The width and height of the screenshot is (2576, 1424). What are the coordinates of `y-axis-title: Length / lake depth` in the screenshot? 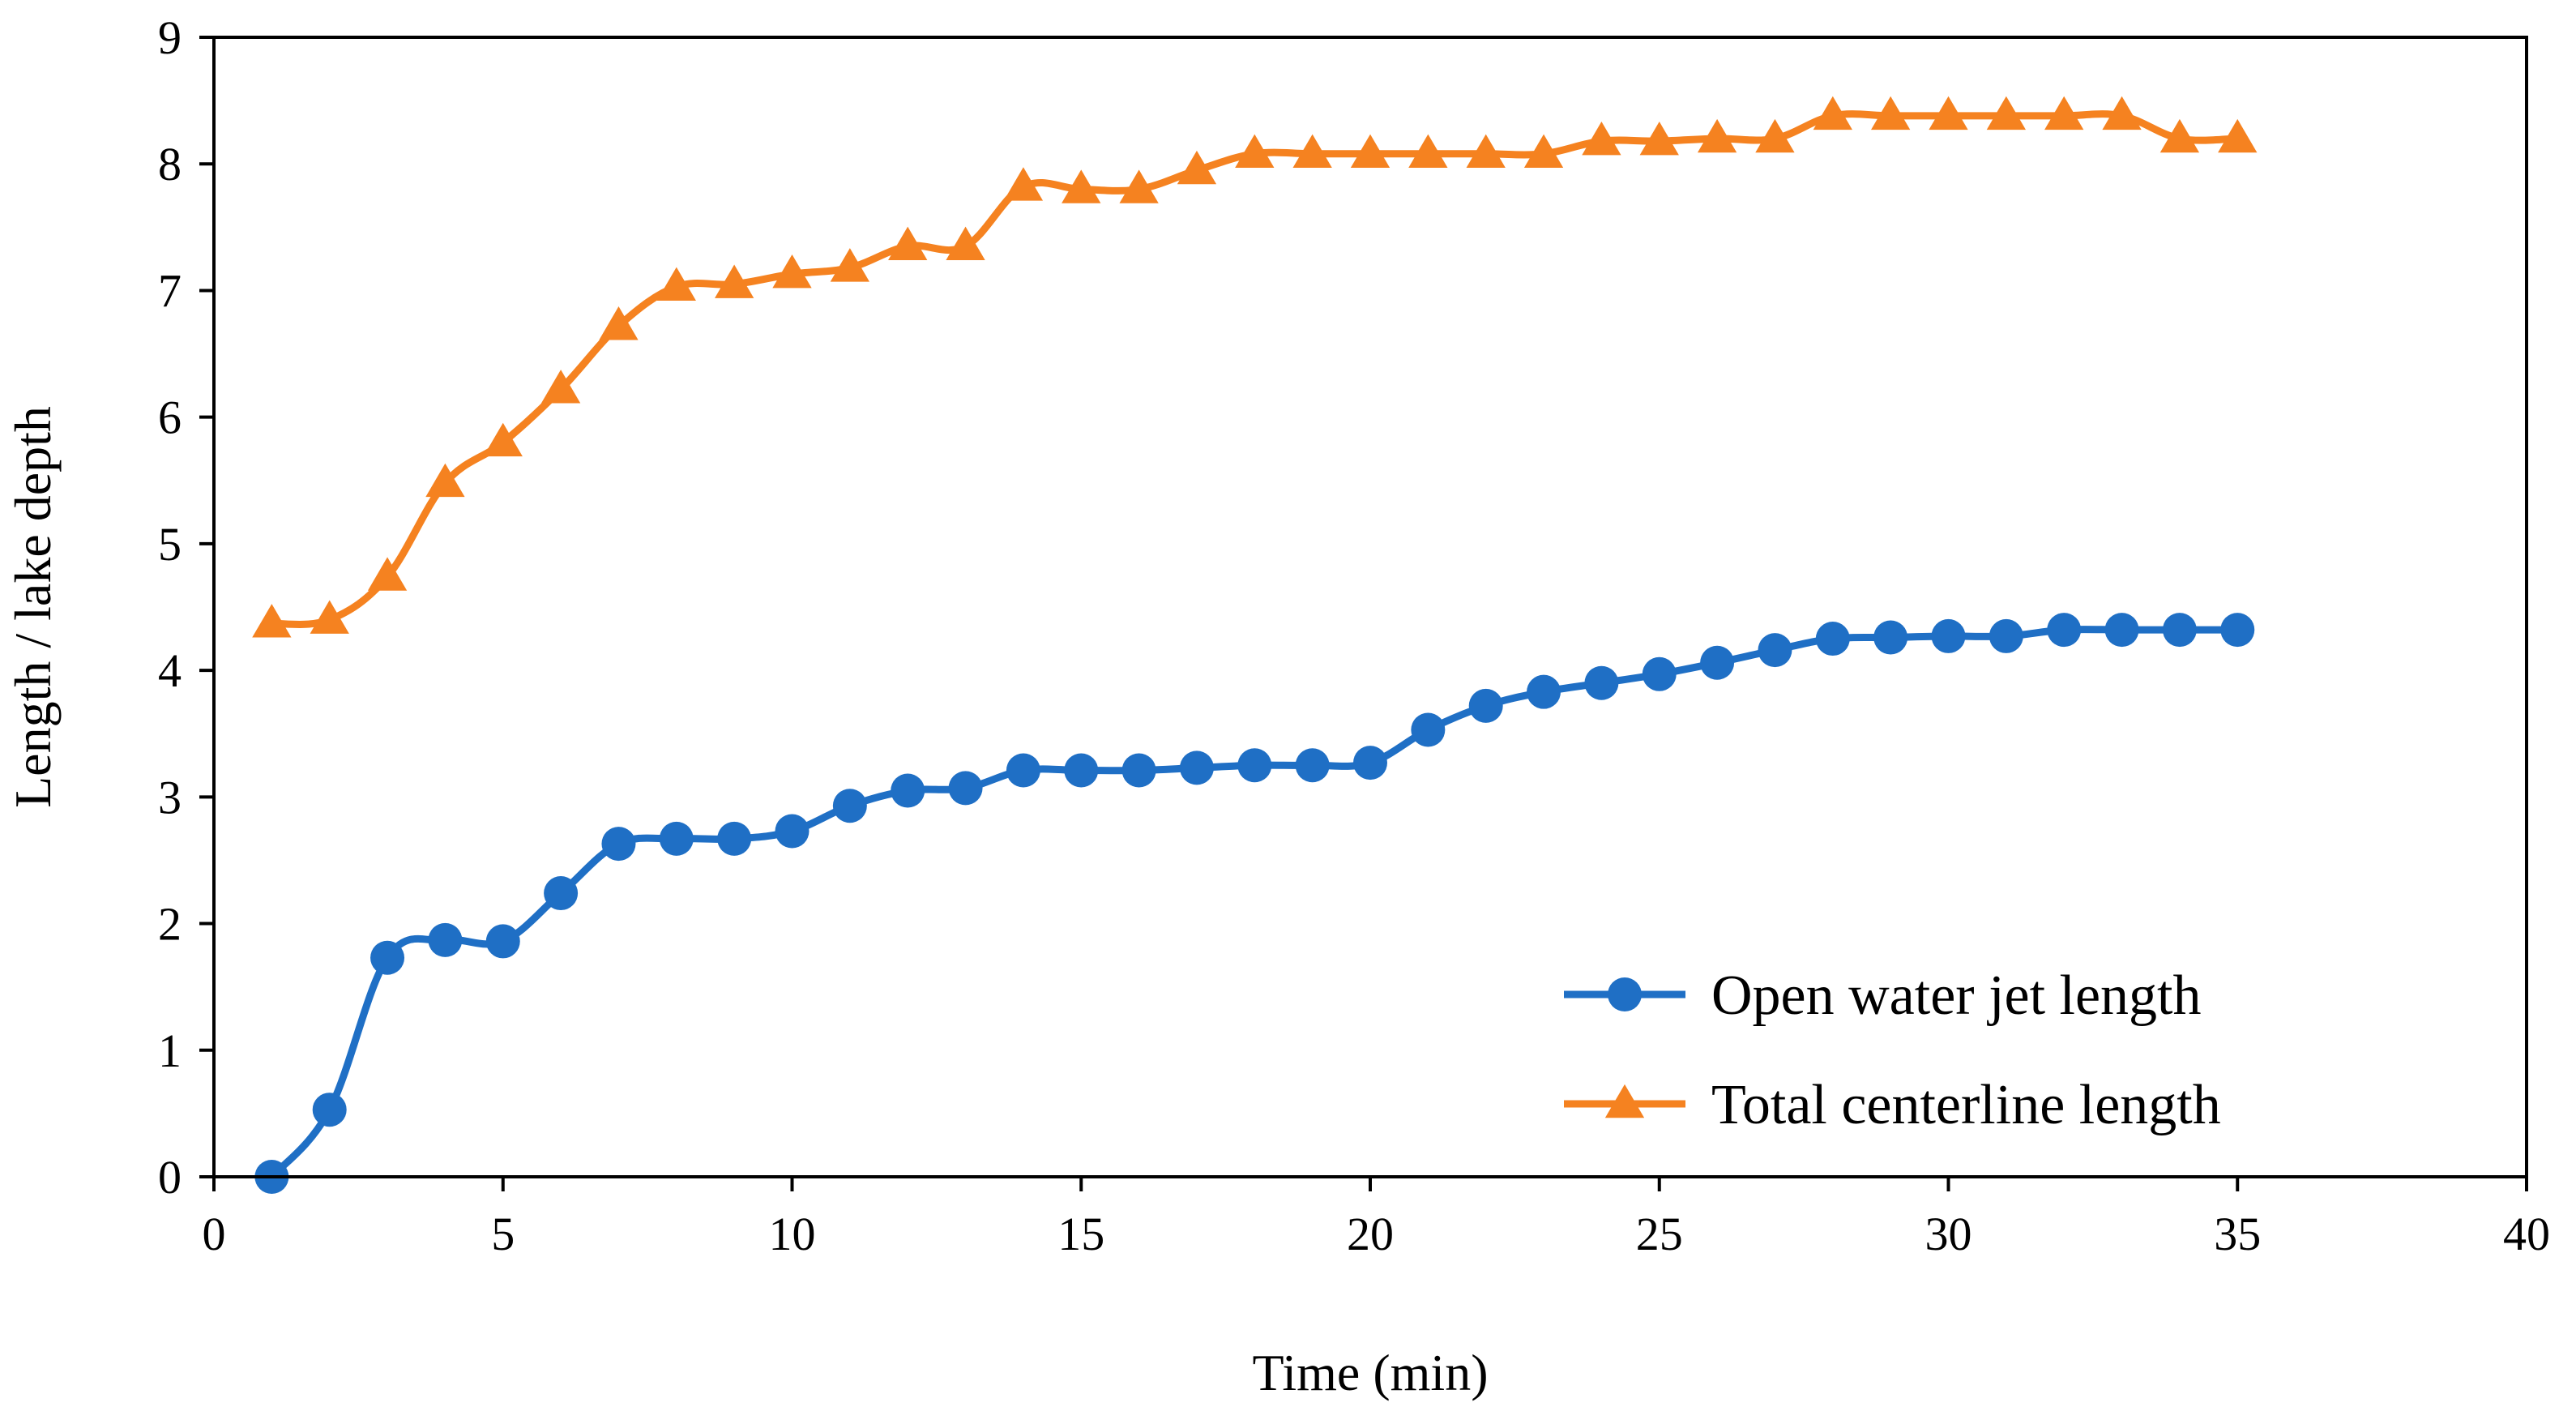 It's located at (33, 607).